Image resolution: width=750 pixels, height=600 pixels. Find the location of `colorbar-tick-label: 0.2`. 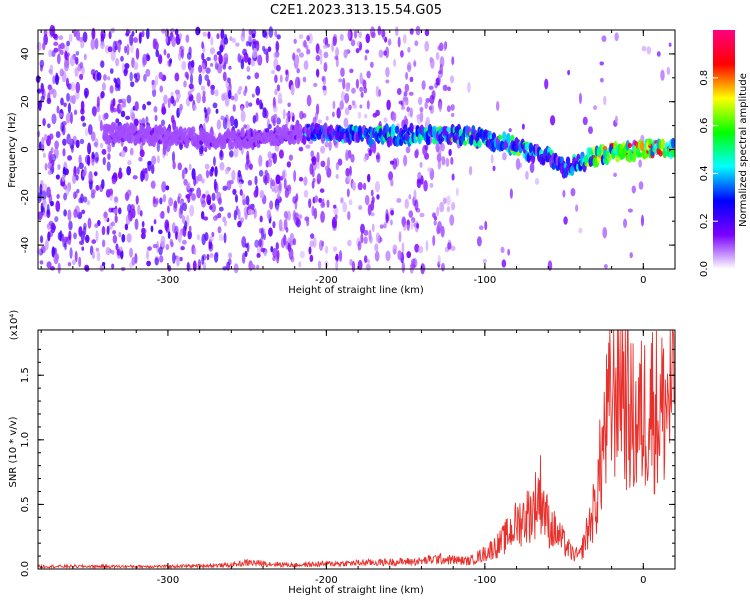

colorbar-tick-label: 0.2 is located at coordinates (704, 221).